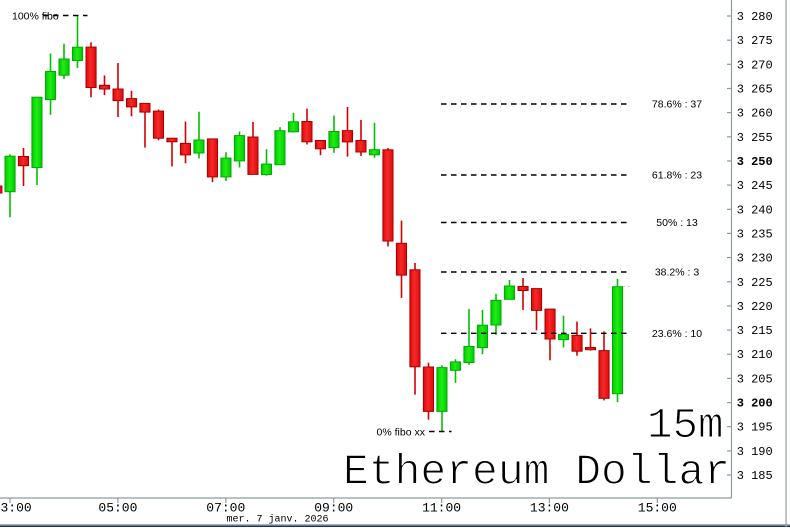  Describe the element at coordinates (755, 355) in the screenshot. I see `svg-text: 3 210` at that location.